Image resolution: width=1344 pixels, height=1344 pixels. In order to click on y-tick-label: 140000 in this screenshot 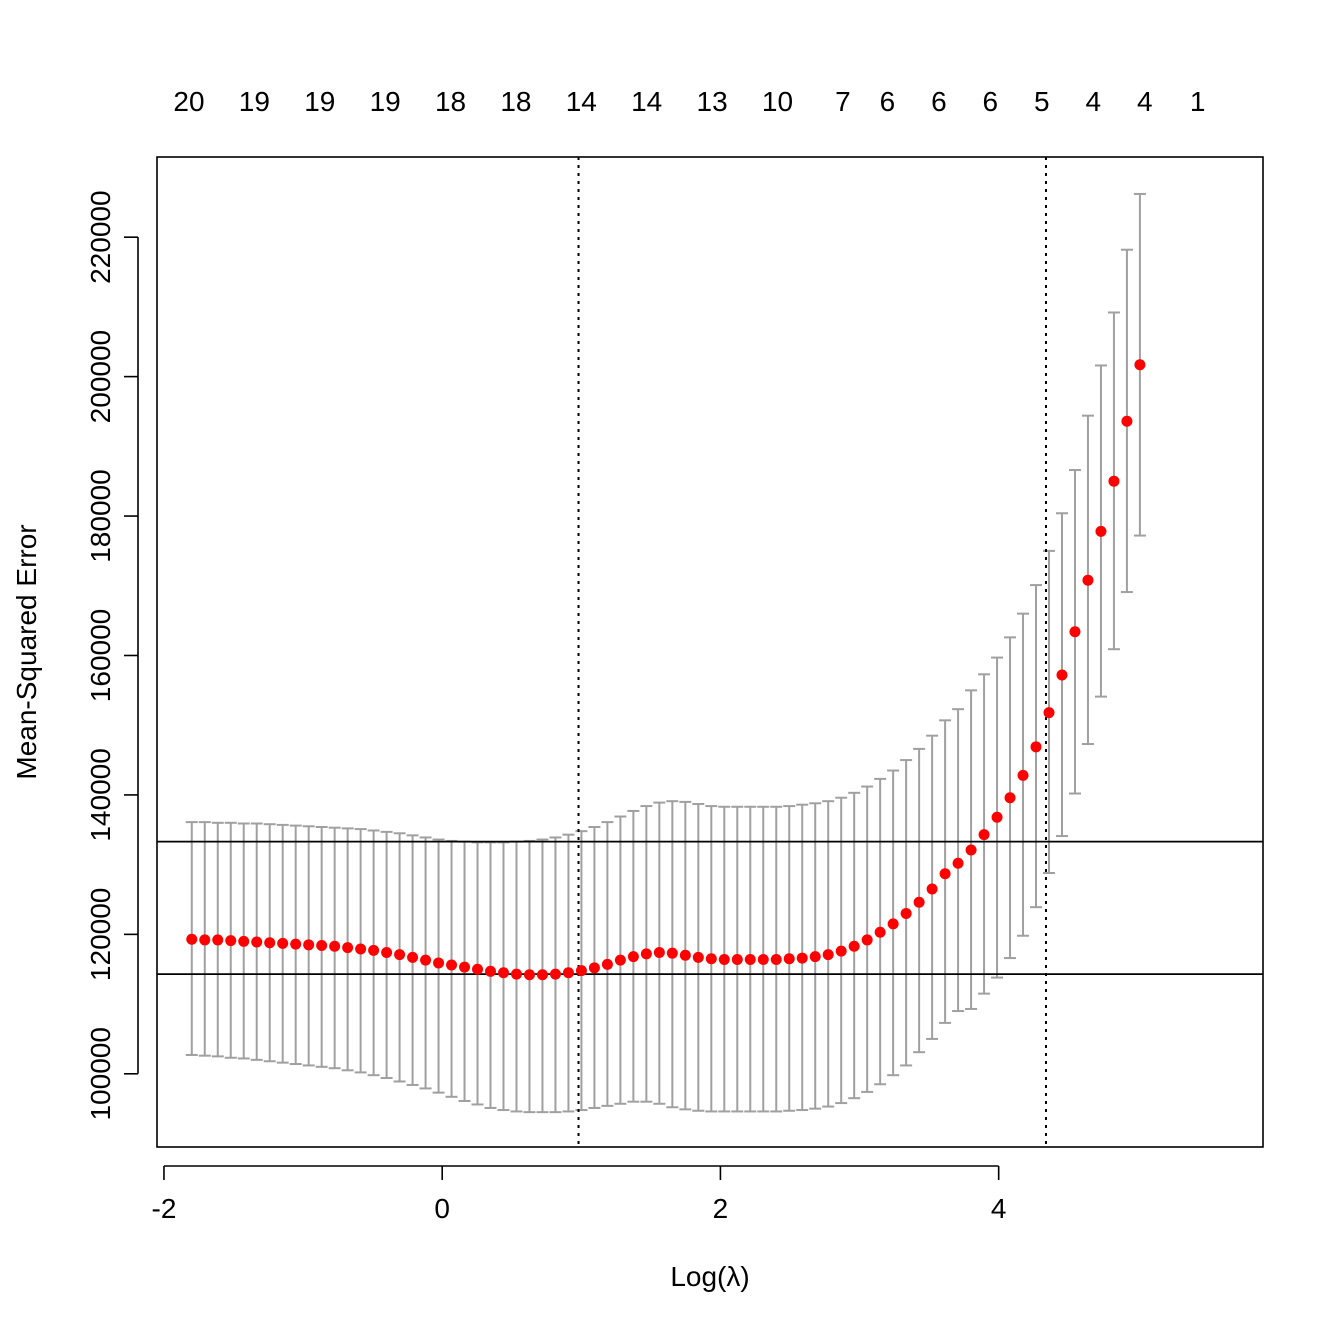, I will do `click(100, 794)`.